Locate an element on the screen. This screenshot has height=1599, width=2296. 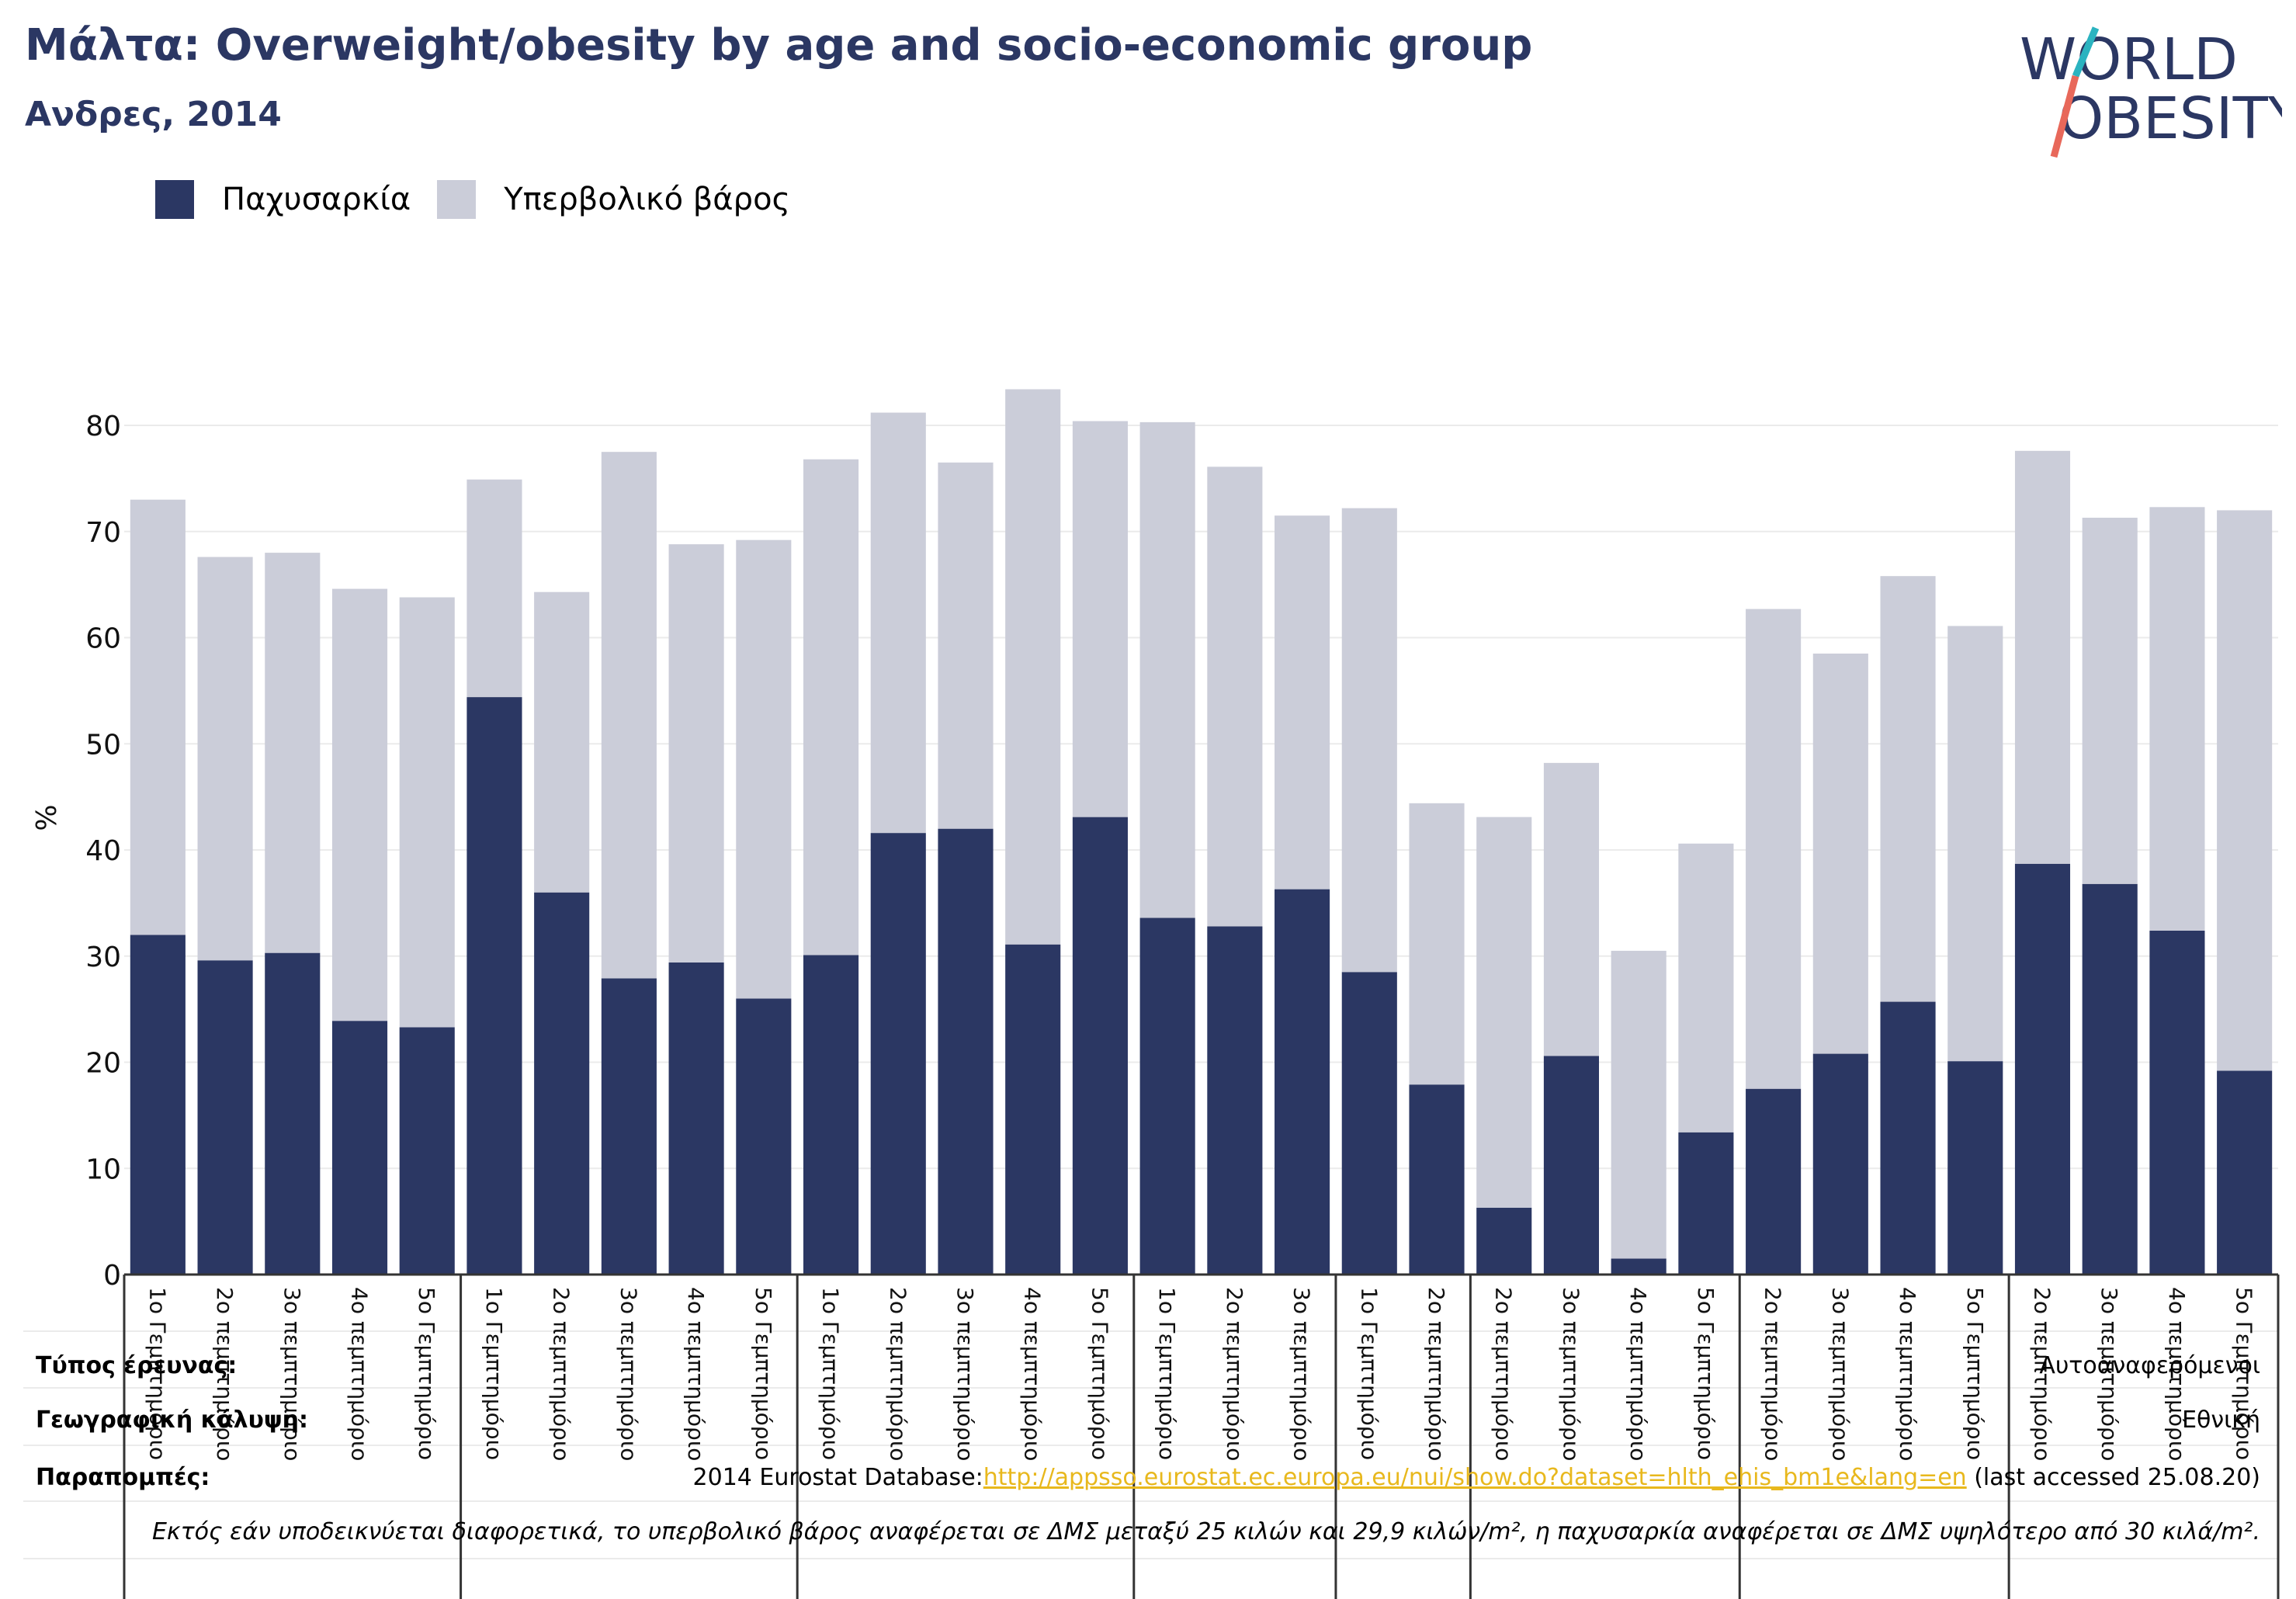
y-tick-label: 60 is located at coordinates (103, 639).